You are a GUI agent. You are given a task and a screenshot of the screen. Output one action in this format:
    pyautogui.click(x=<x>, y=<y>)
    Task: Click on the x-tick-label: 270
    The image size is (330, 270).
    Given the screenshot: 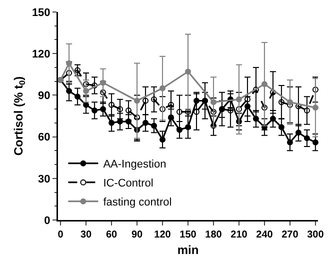 What is the action you would take?
    pyautogui.click(x=290, y=235)
    